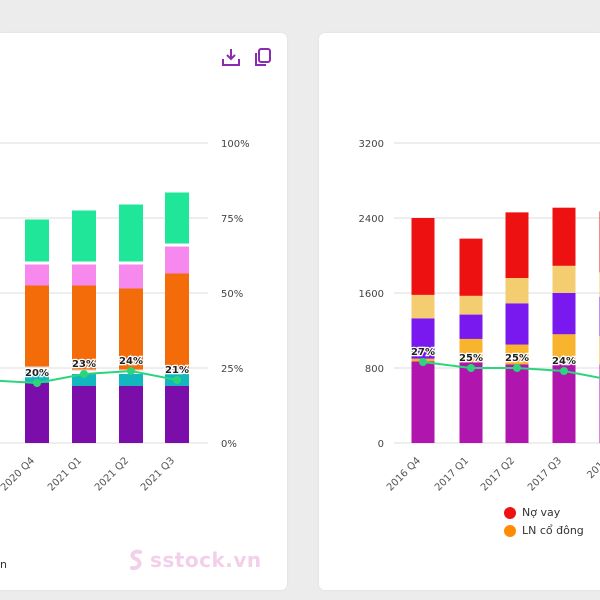 The image size is (600, 600). I want to click on y-tick-label: 3200, so click(371, 144).